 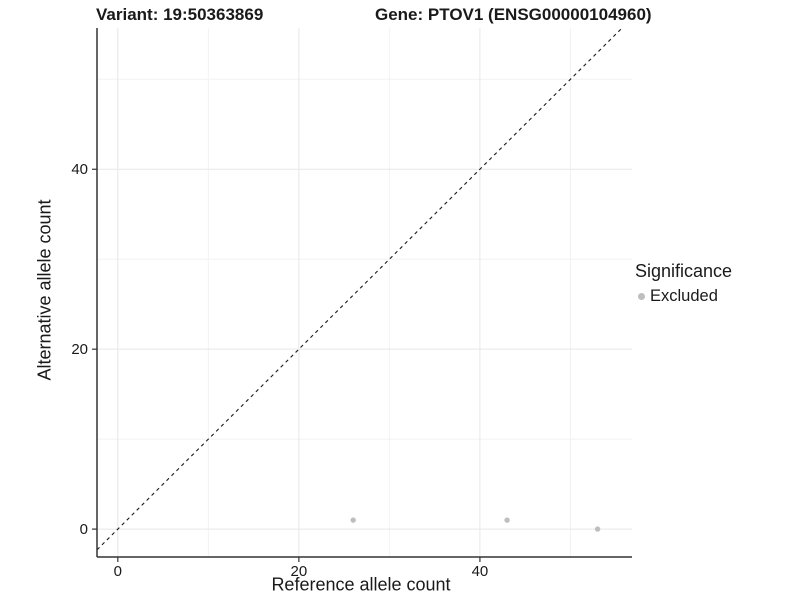 What do you see at coordinates (361, 584) in the screenshot?
I see `x-axis-title: Reference allele count` at bounding box center [361, 584].